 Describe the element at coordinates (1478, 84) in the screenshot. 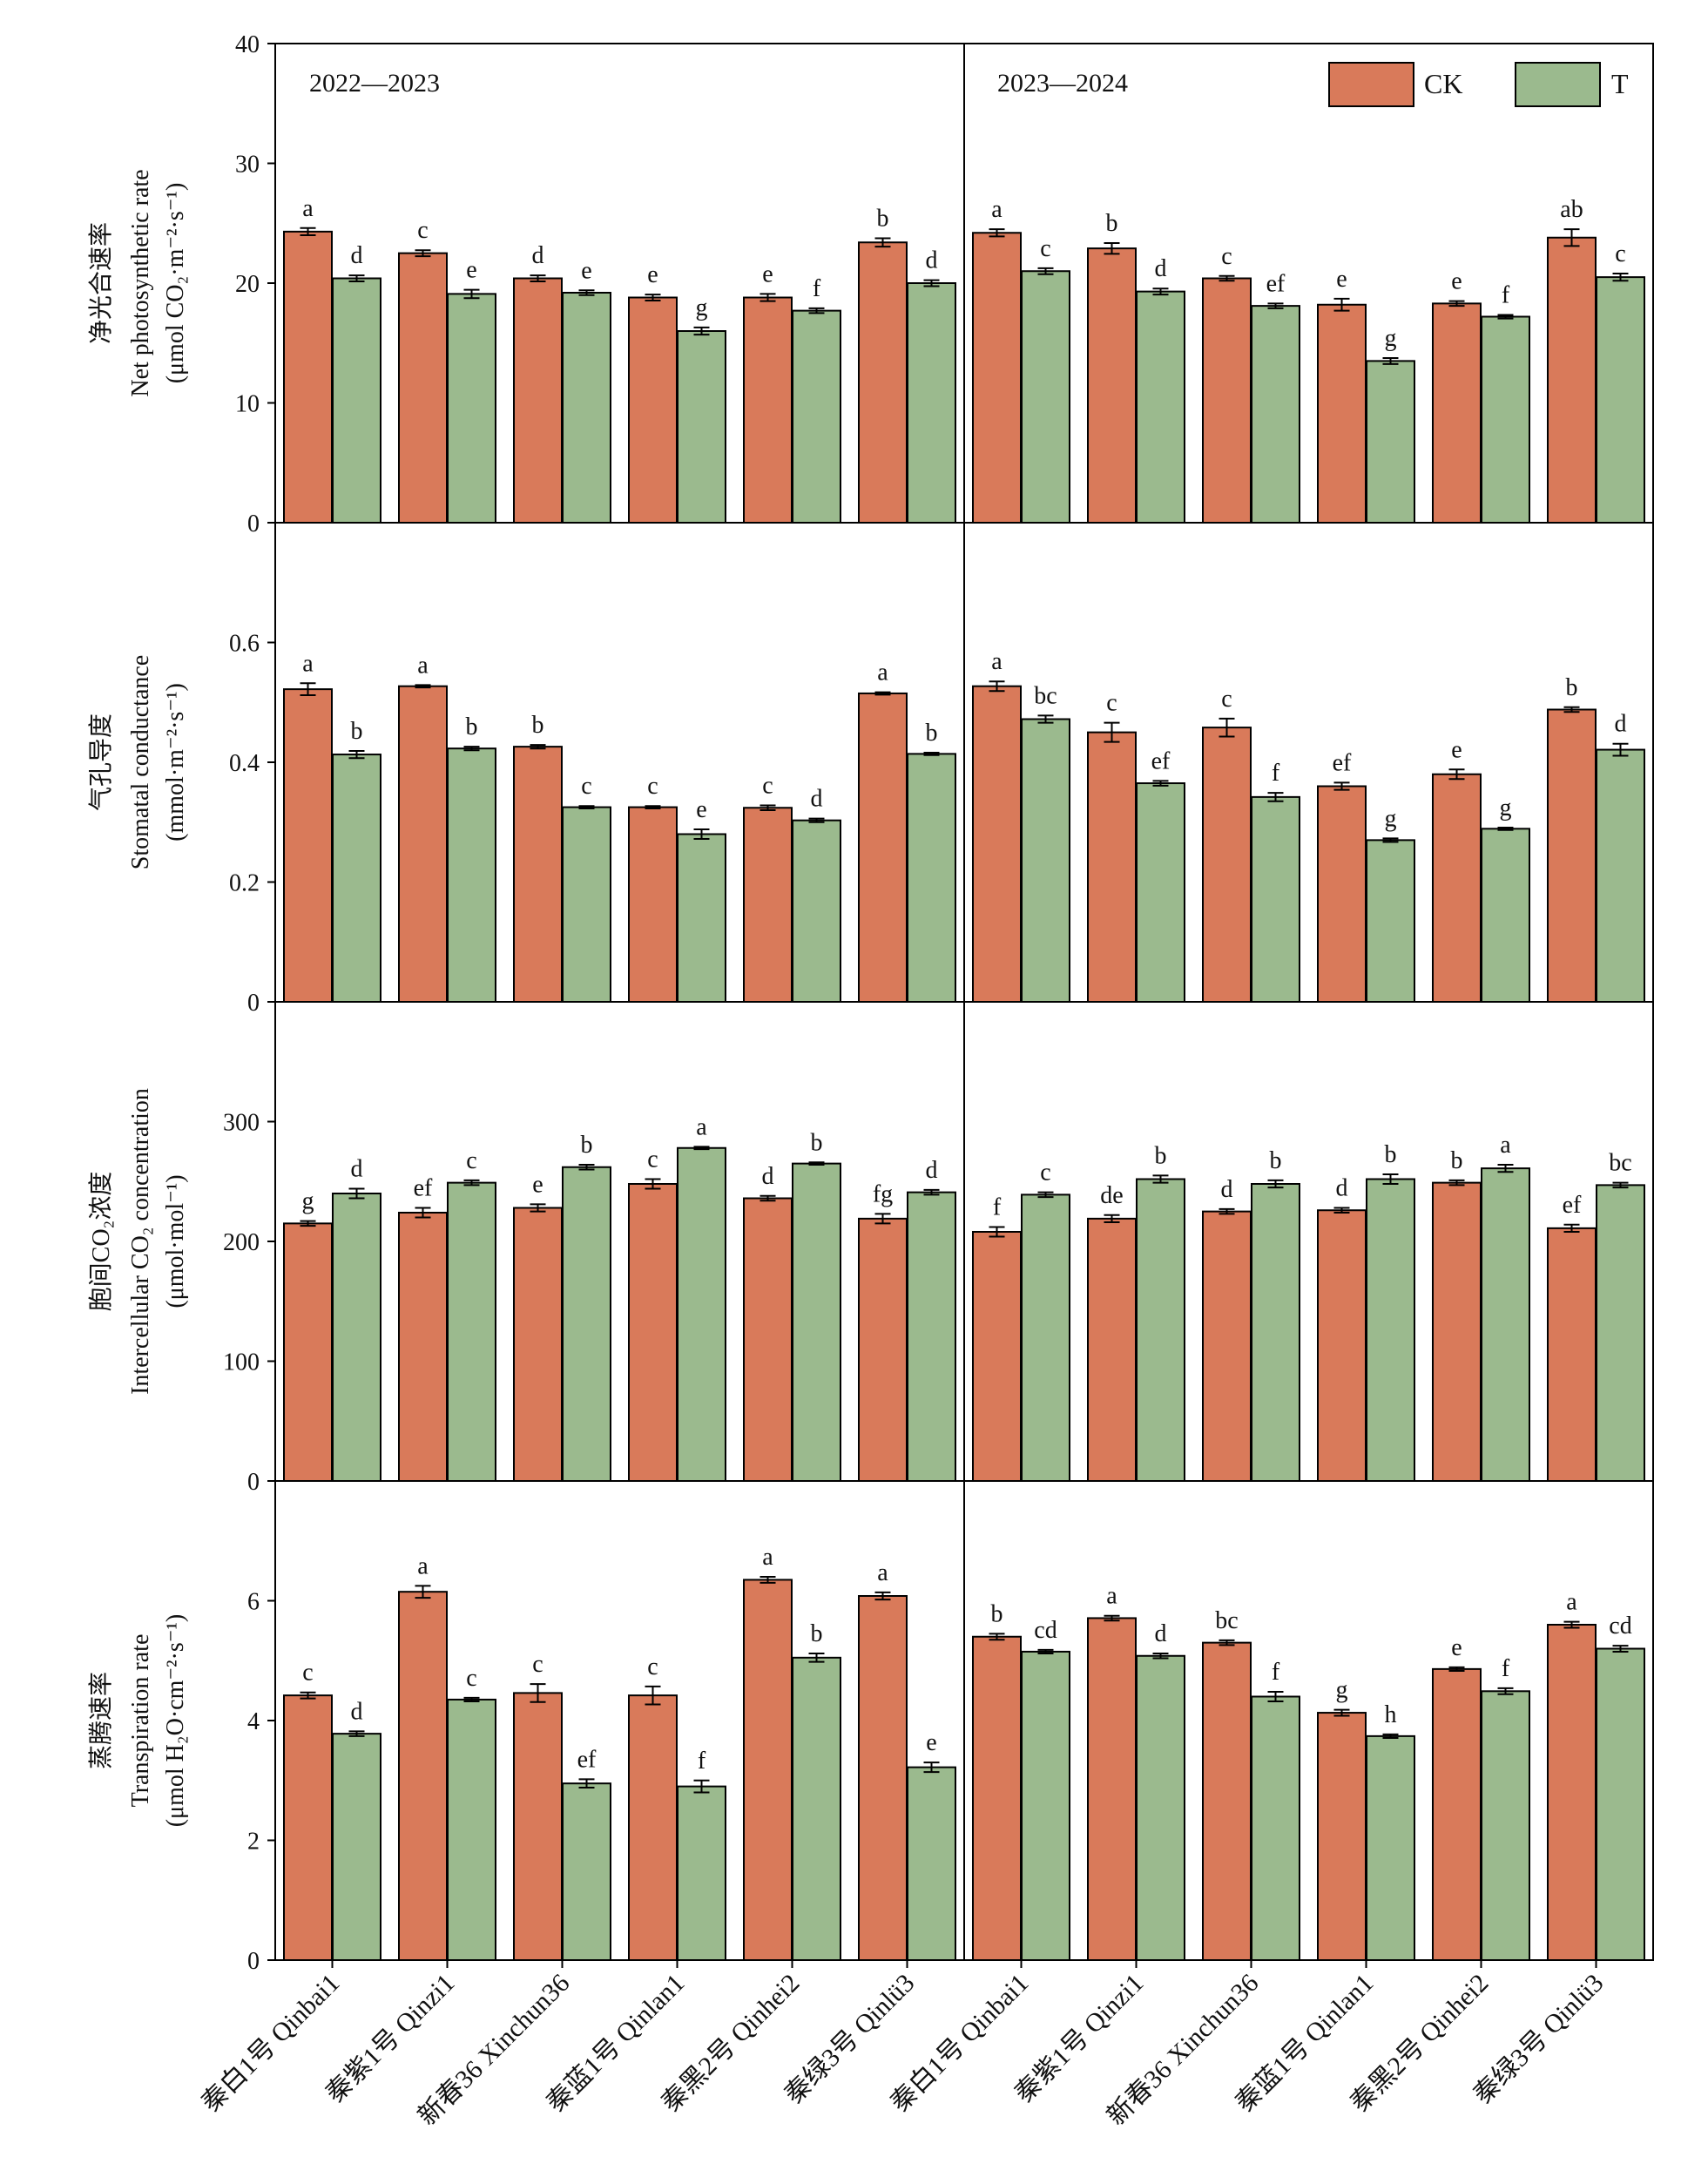

I see `legend: CK T` at that location.